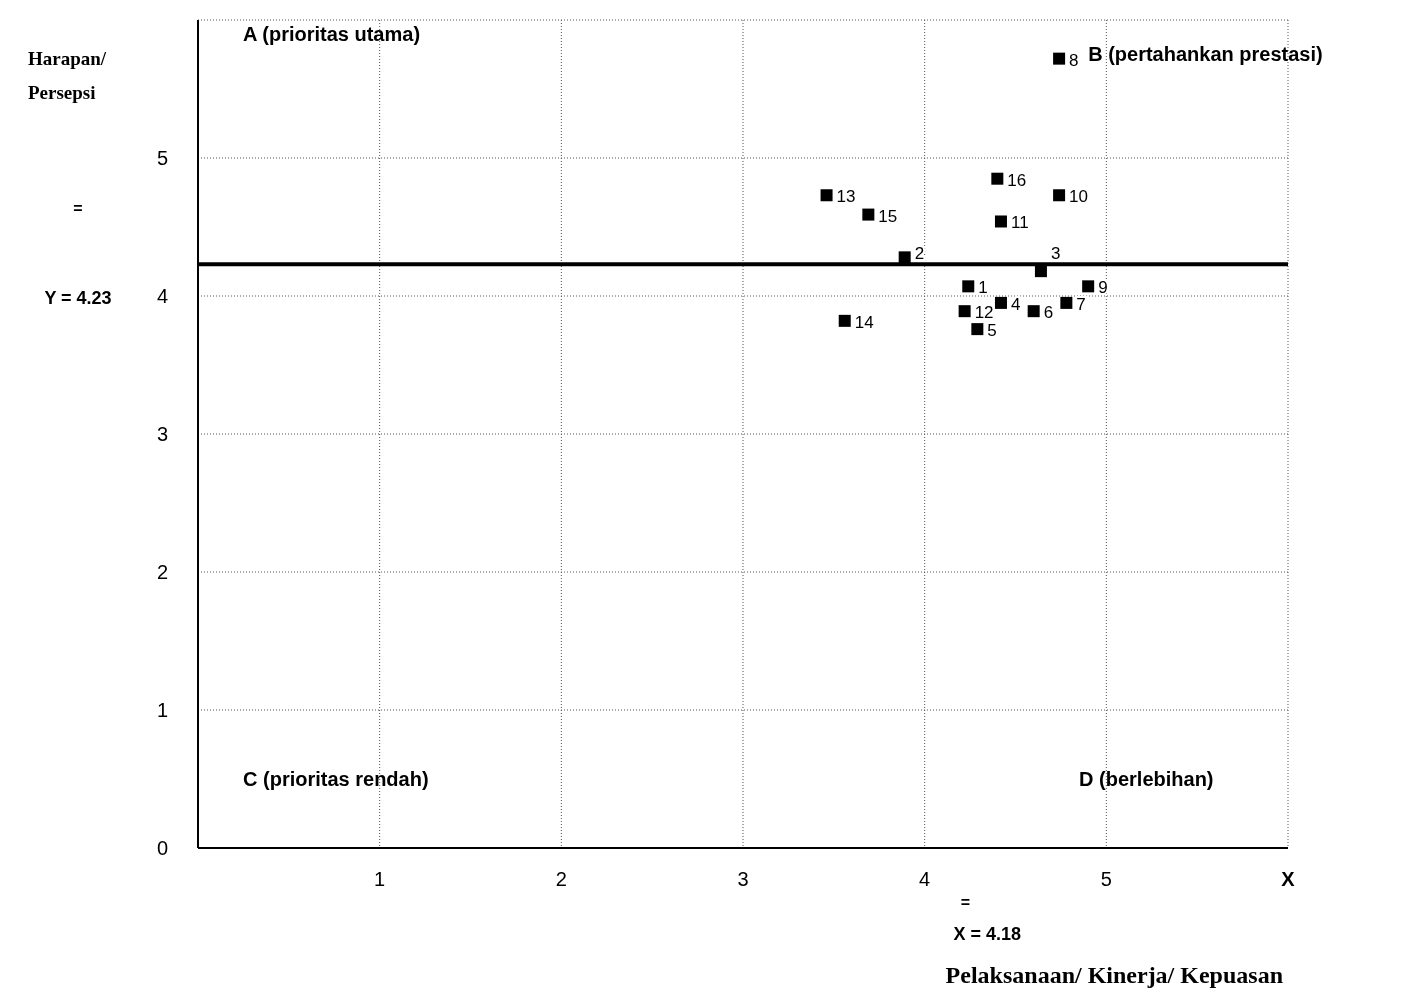 Image resolution: width=1410 pixels, height=1008 pixels. Describe the element at coordinates (864, 322) in the screenshot. I see `annotation: 14` at that location.